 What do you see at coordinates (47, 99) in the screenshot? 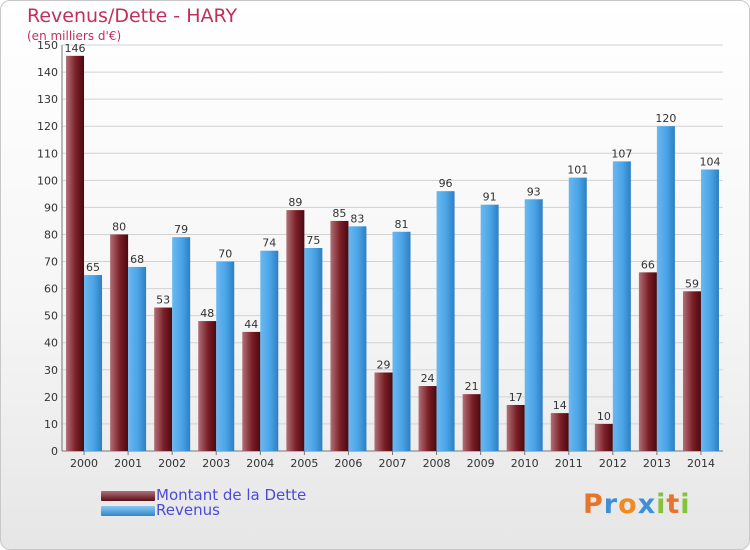
I see `y-tick-label: 130` at bounding box center [47, 99].